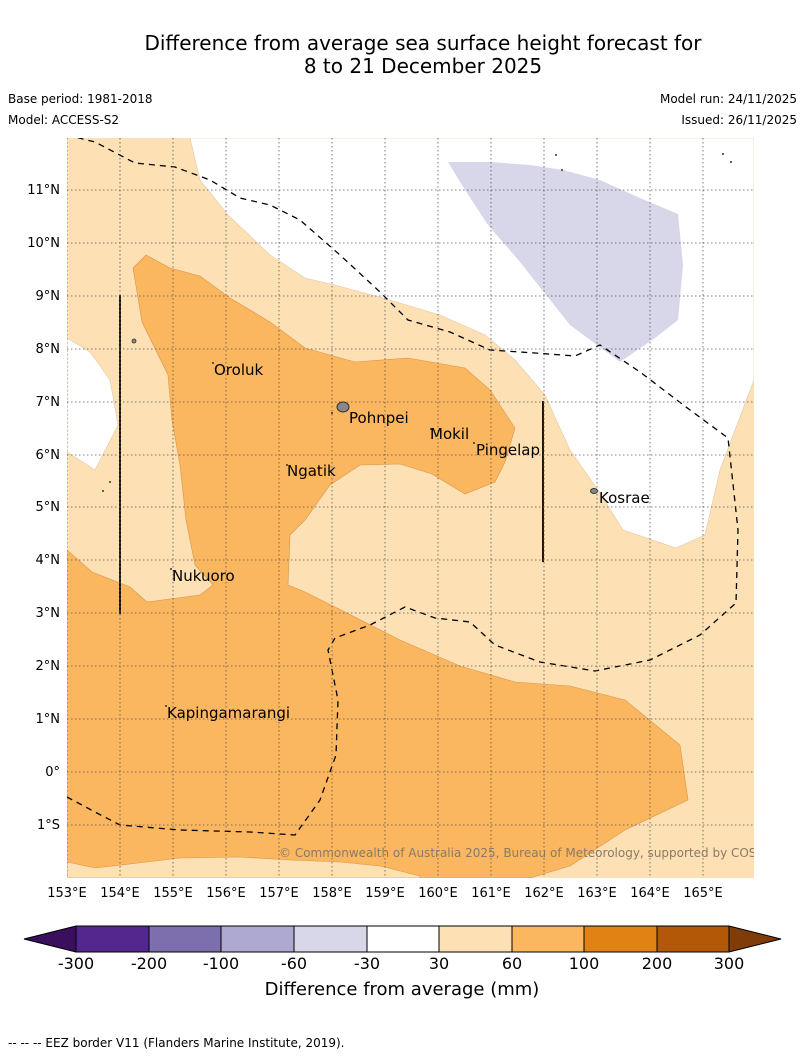 Image resolution: width=804 pixels, height=1058 pixels. I want to click on colorbar-extend-high, so click(755, 939).